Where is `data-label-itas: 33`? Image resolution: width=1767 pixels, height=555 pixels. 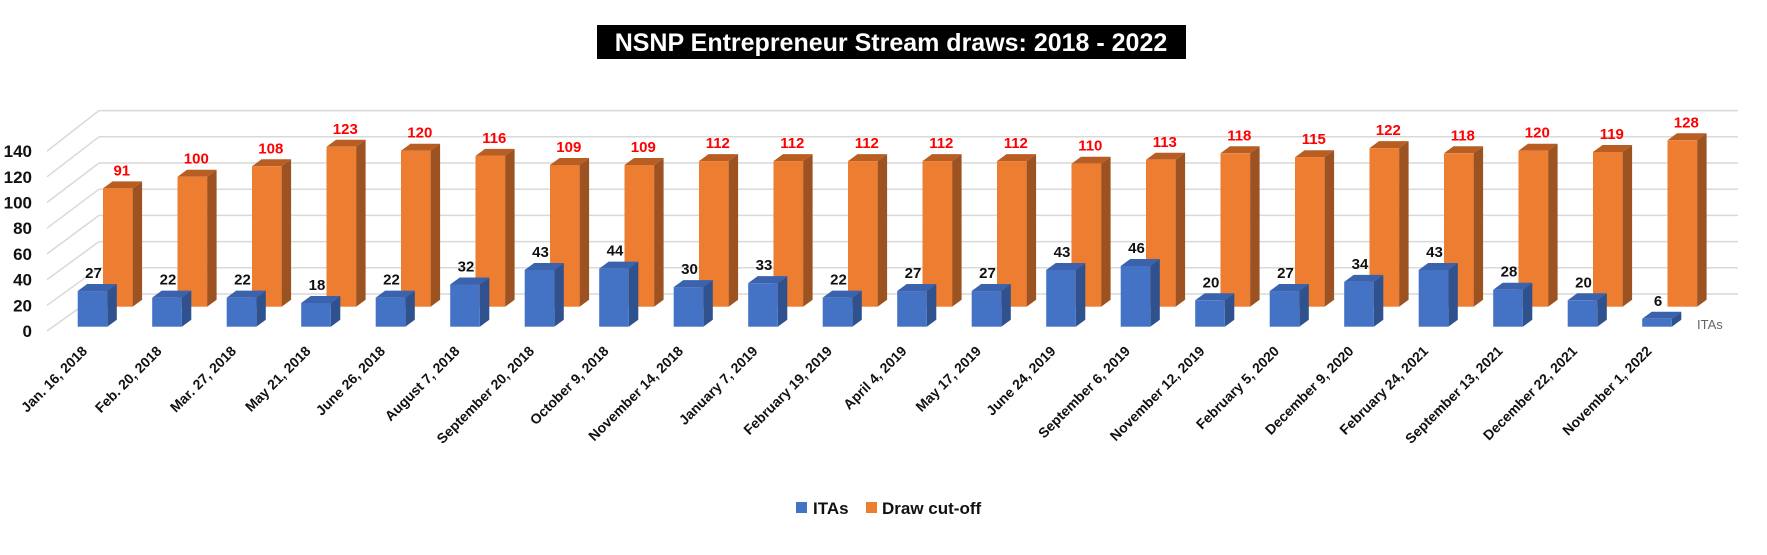 data-label-itas: 33 is located at coordinates (764, 265).